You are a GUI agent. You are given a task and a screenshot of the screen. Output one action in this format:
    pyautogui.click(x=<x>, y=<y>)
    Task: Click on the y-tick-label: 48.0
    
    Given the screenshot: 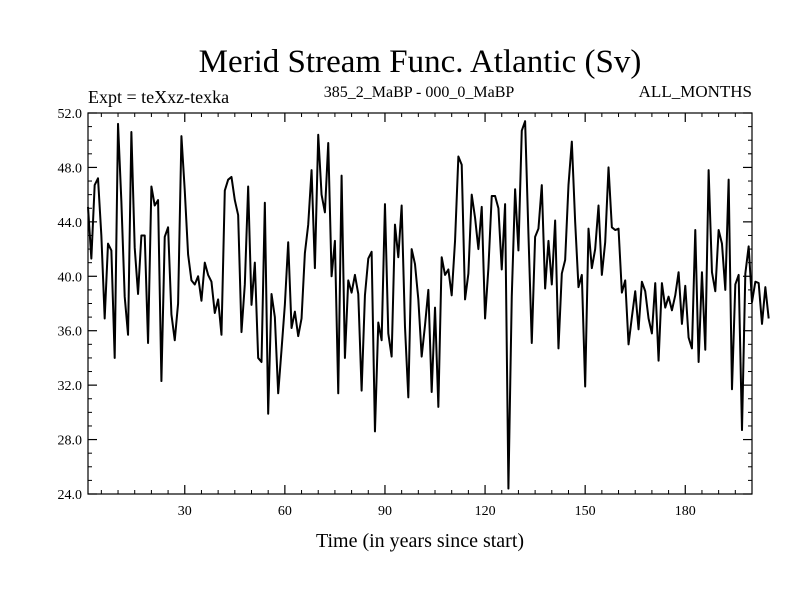 What is the action you would take?
    pyautogui.click(x=70, y=168)
    